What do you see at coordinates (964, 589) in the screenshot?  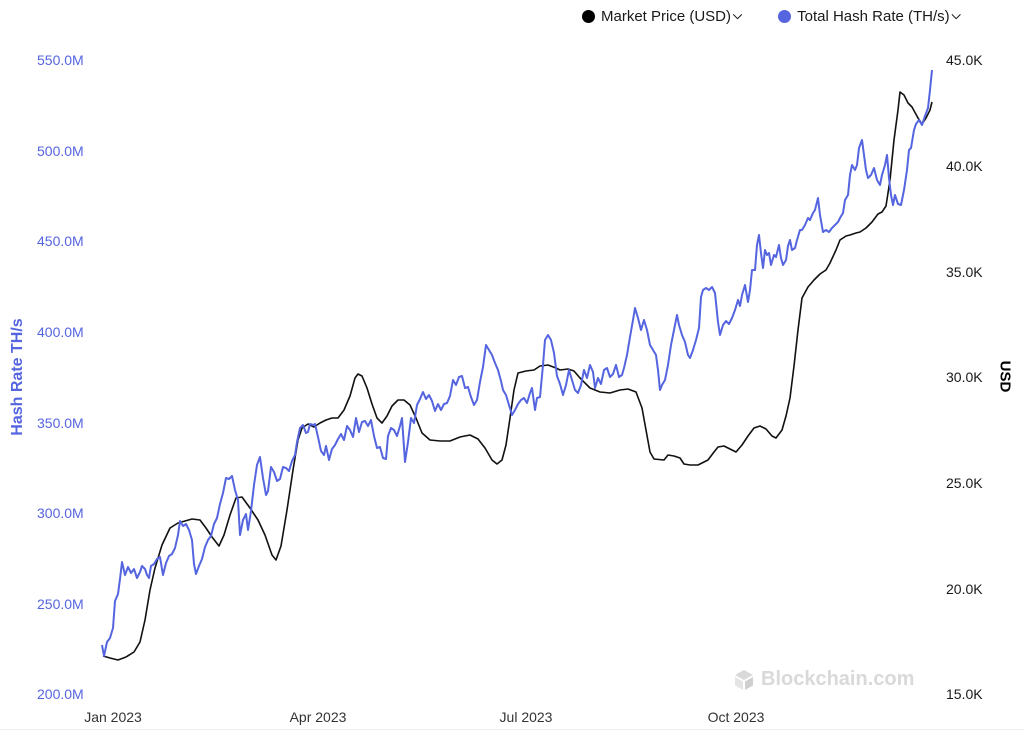 I see `right-tick: 20.0K` at bounding box center [964, 589].